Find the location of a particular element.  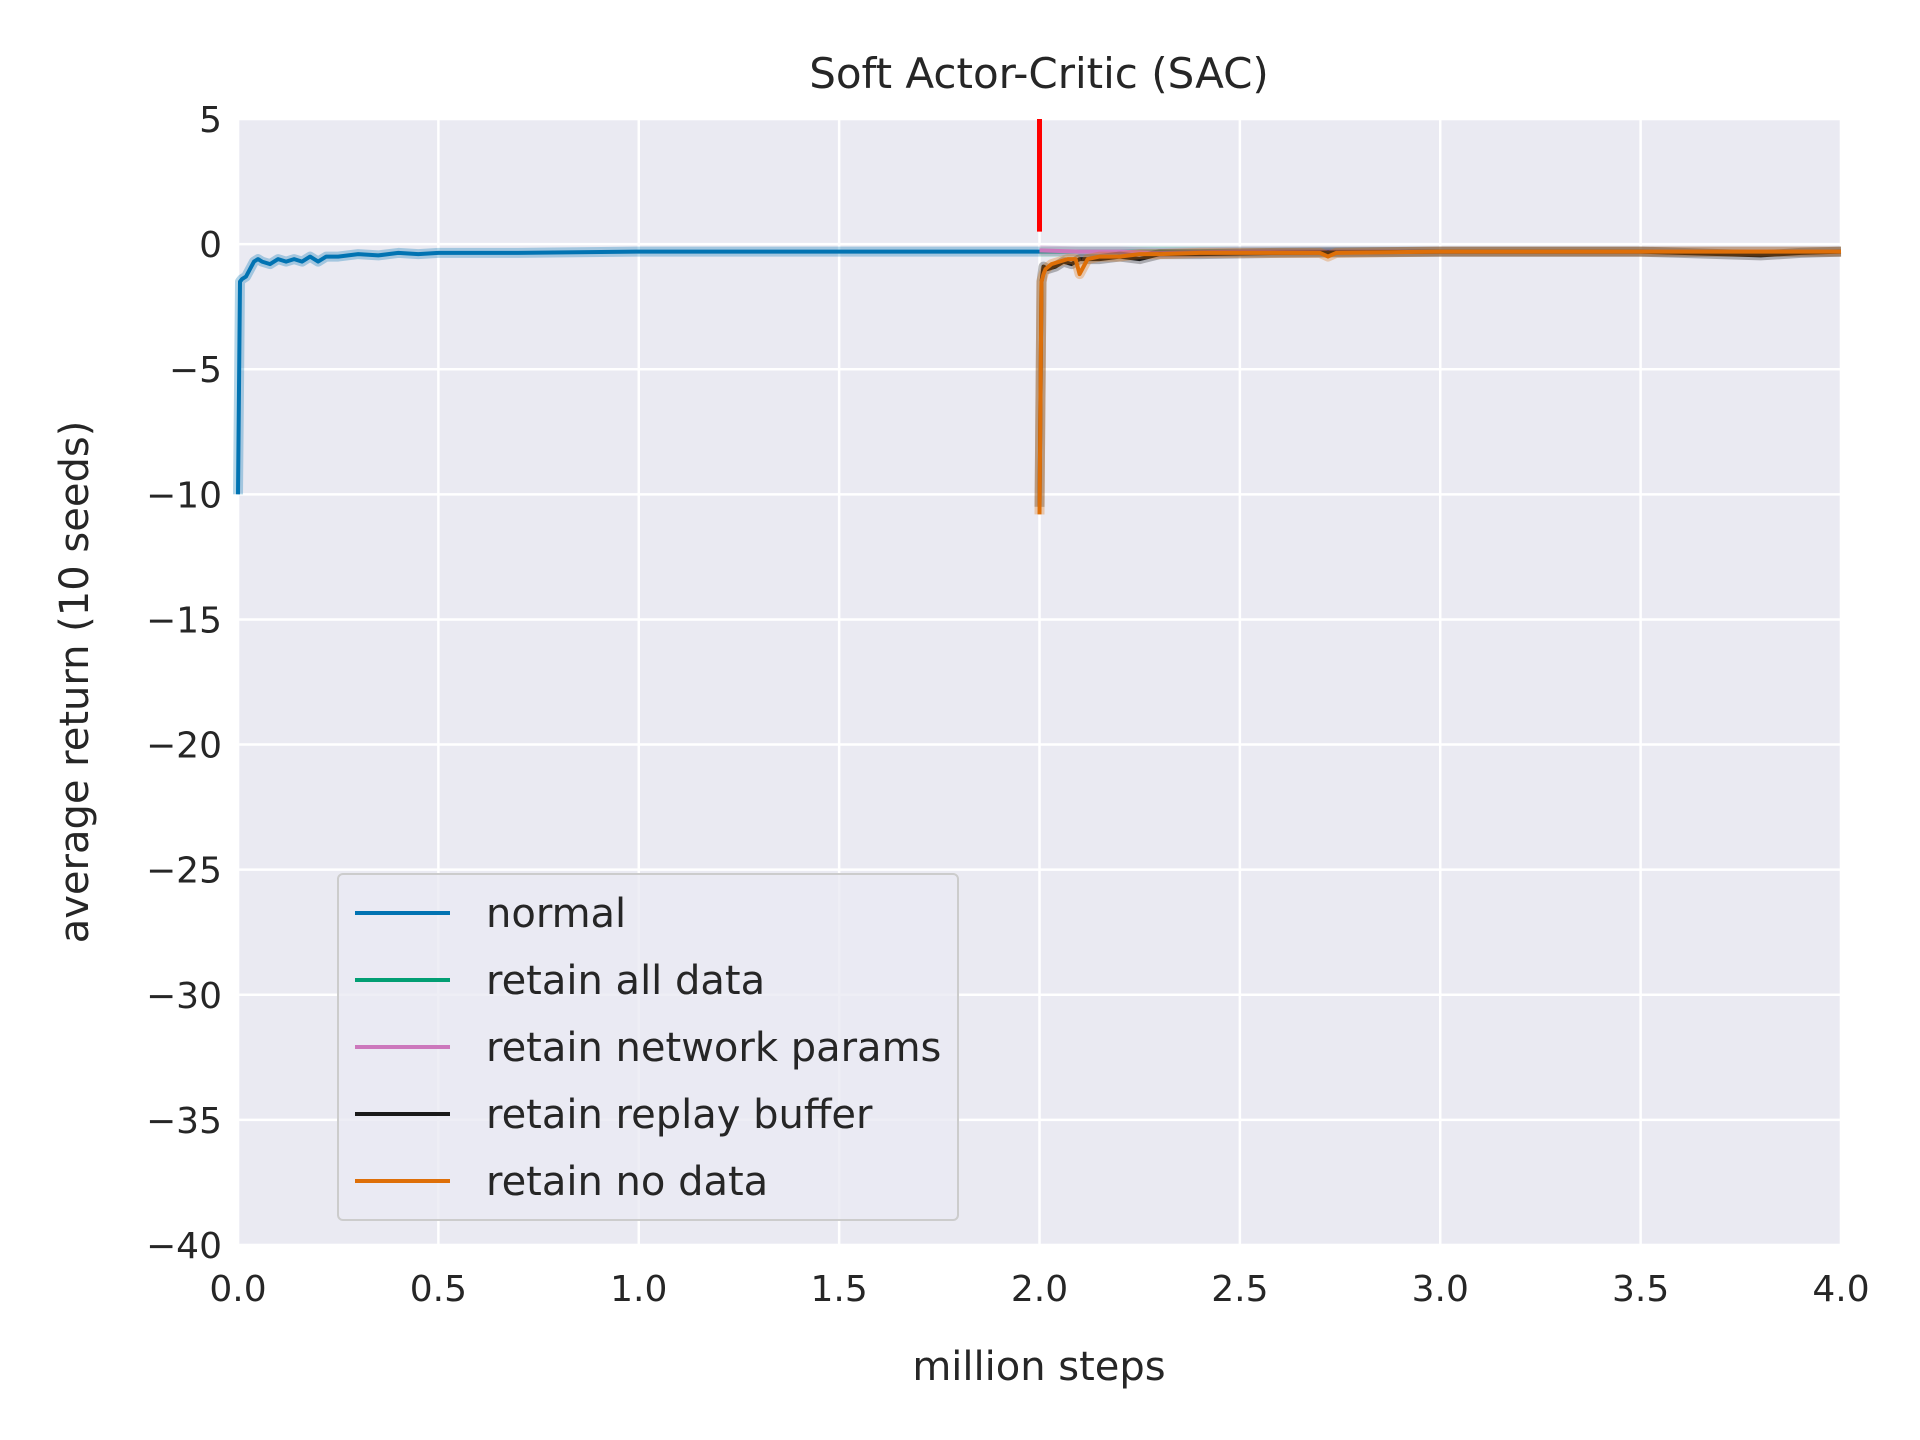

legend-label: retain no data is located at coordinates (627, 1182).